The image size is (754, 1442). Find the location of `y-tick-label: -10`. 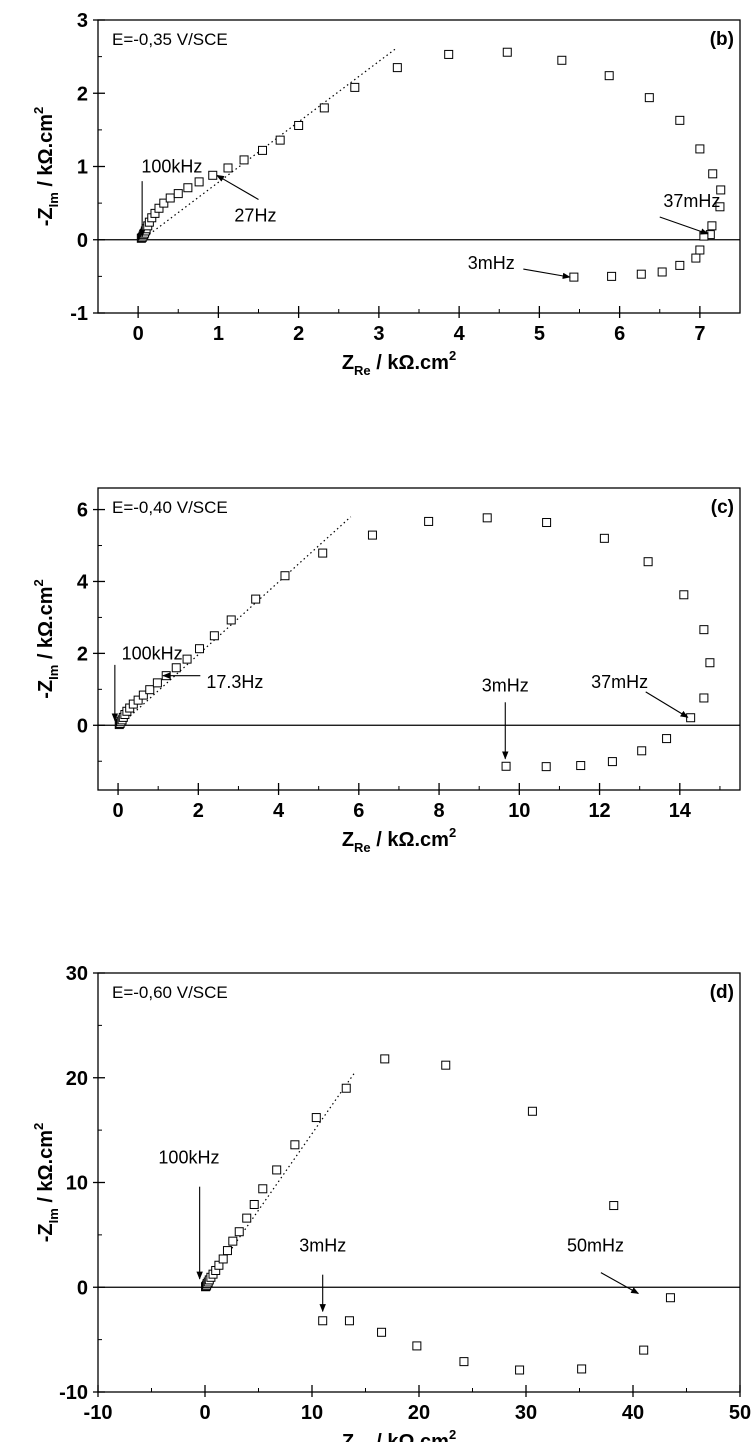

y-tick-label: -10 is located at coordinates (73, 1393).